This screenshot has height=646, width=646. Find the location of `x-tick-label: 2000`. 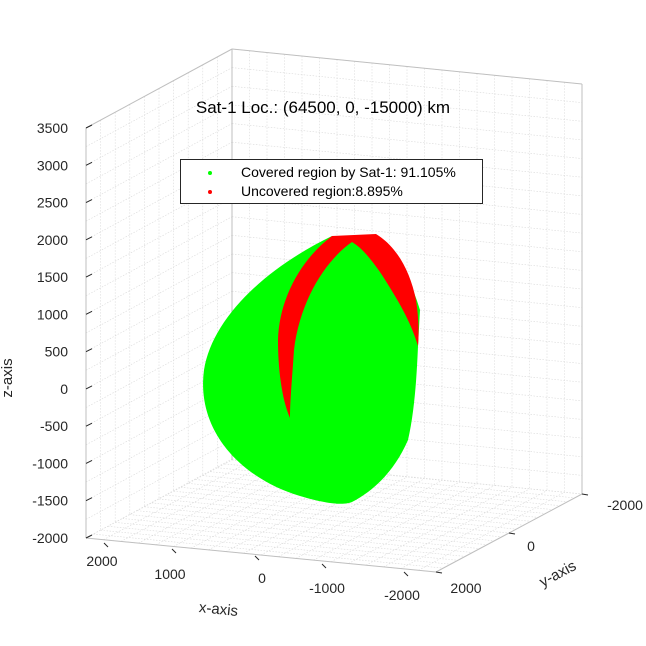

x-tick-label: 2000 is located at coordinates (101, 561).